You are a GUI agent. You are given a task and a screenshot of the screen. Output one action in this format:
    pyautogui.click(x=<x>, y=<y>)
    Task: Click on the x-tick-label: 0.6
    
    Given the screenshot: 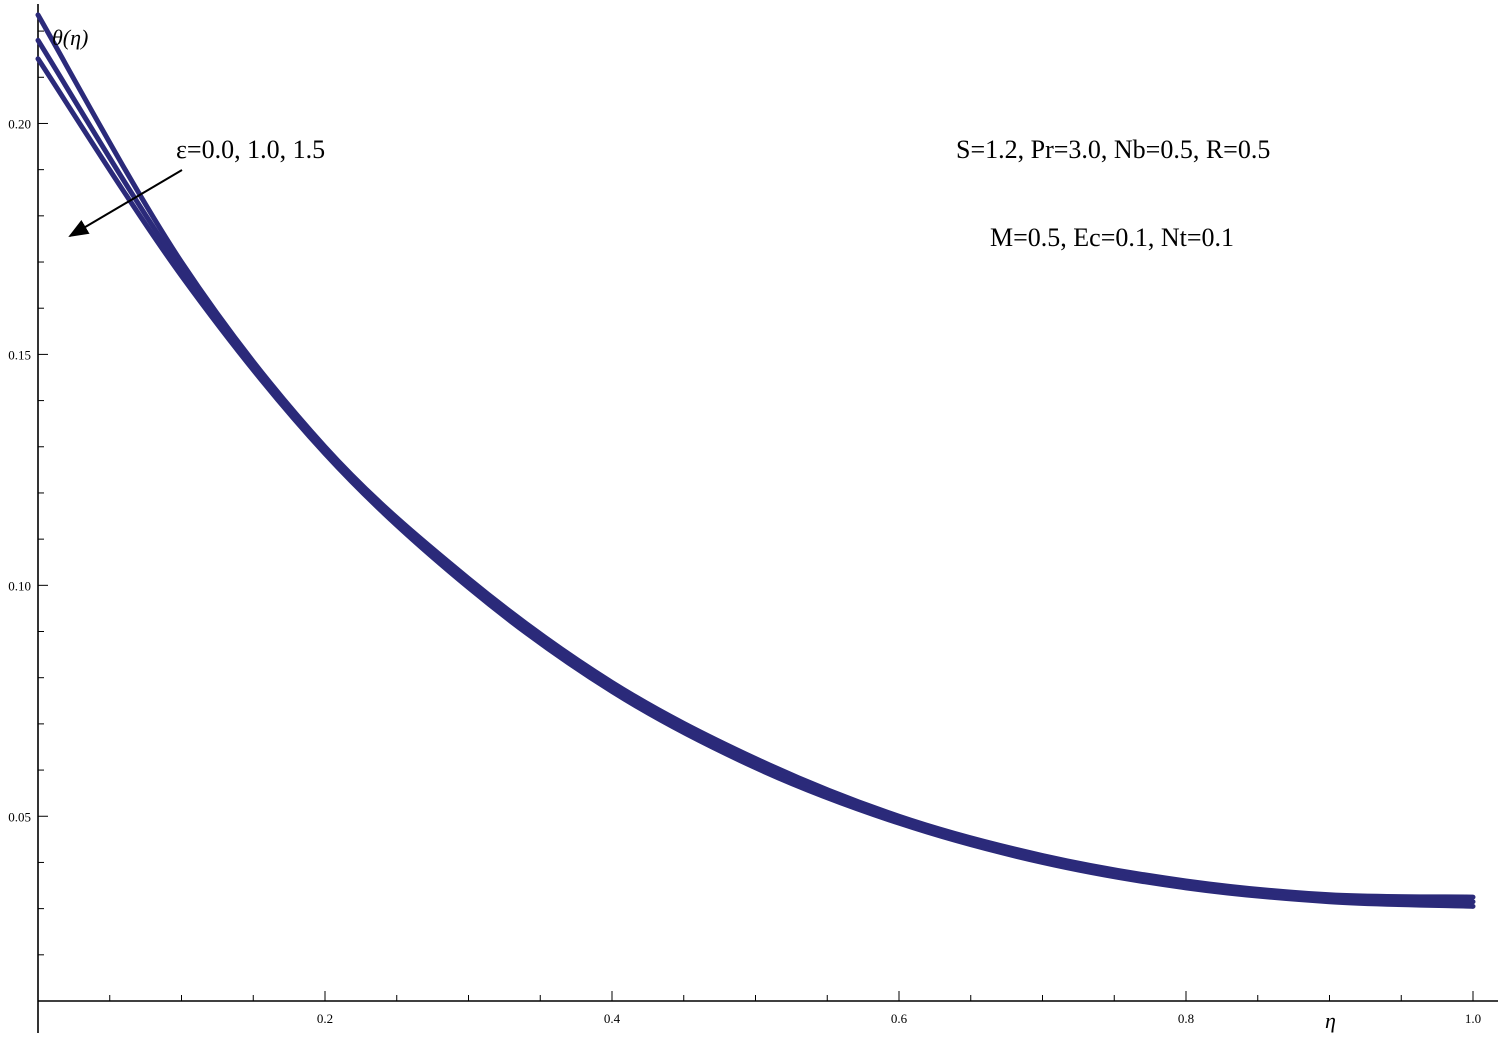 What is the action you would take?
    pyautogui.click(x=899, y=1018)
    